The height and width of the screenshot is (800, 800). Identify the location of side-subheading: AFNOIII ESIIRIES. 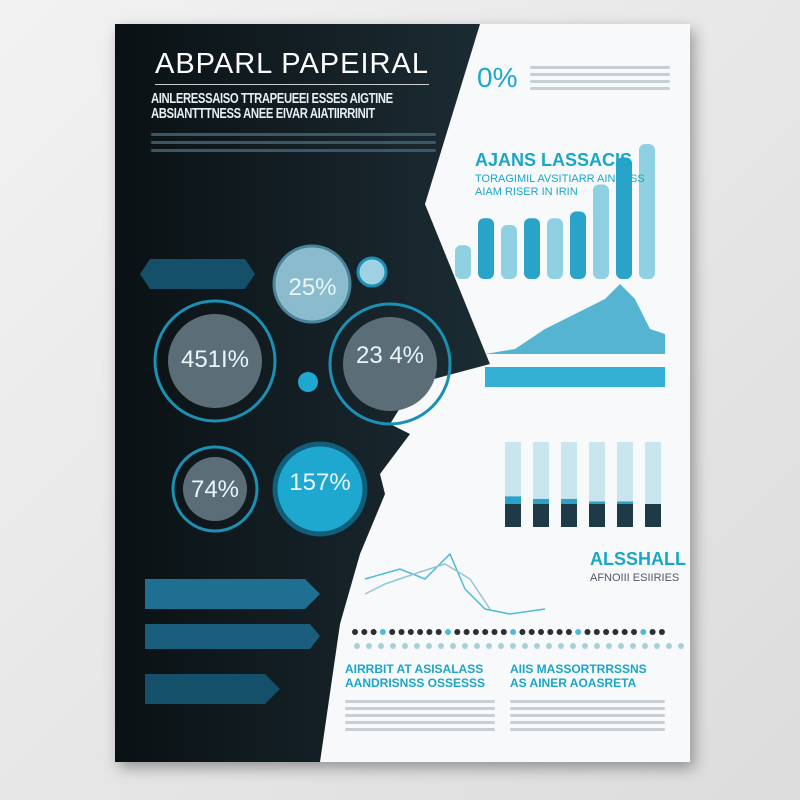
(635, 578).